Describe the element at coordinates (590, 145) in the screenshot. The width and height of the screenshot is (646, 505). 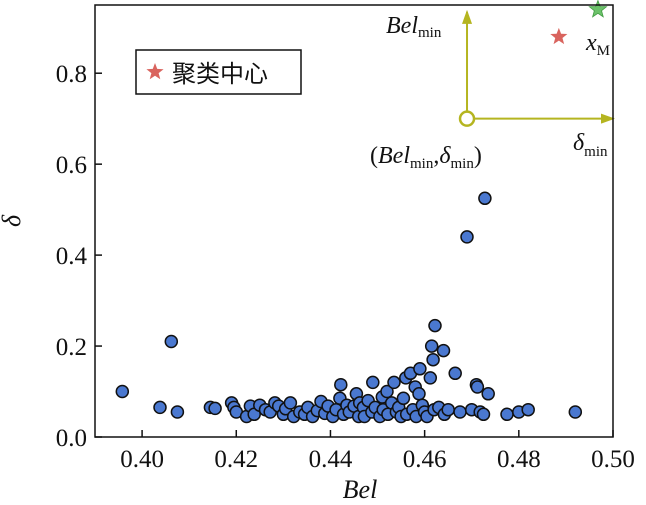
I see `delta-min-label: δmin` at that location.